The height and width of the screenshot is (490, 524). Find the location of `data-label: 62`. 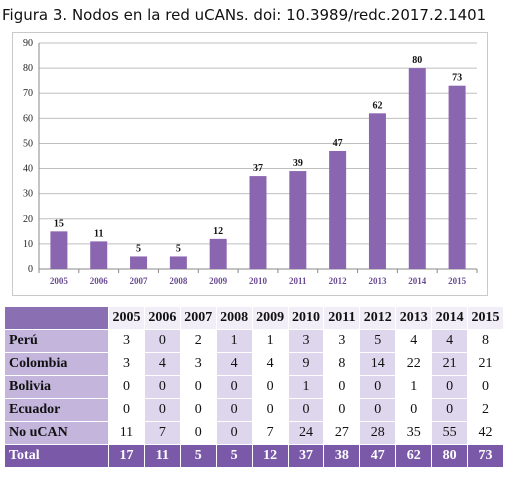

data-label: 62 is located at coordinates (377, 105).